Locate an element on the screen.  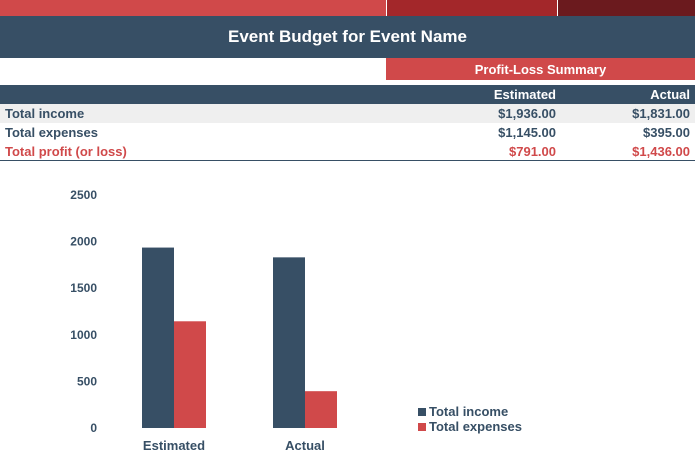
income-estimated: $1,936.00 is located at coordinates (527, 113).